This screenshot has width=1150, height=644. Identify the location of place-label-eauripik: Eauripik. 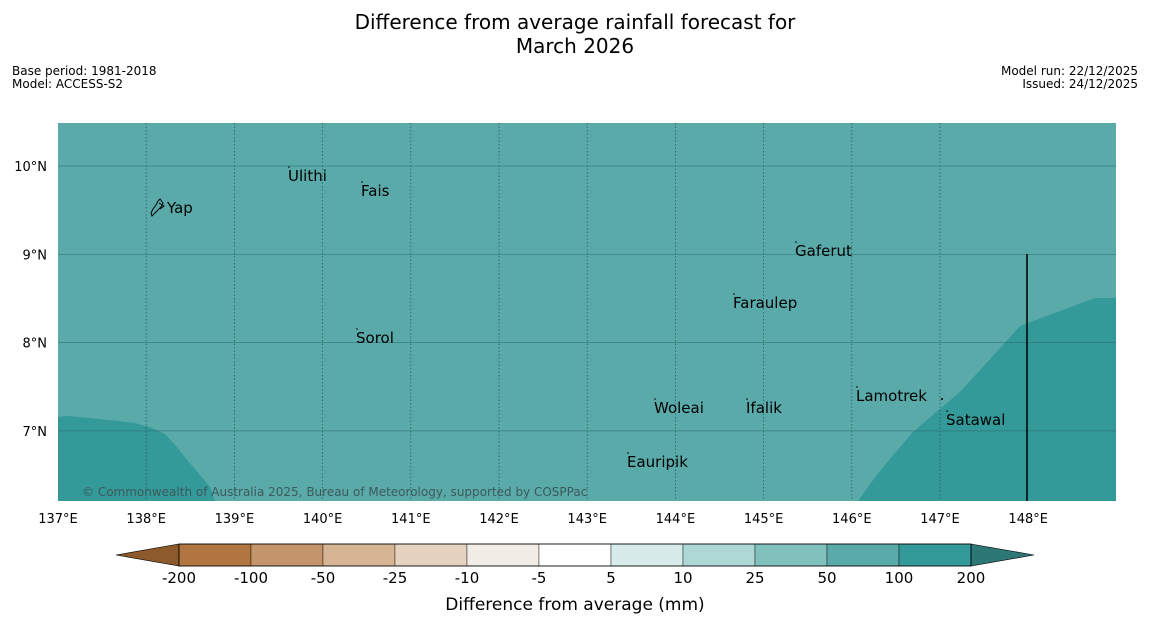
(657, 462).